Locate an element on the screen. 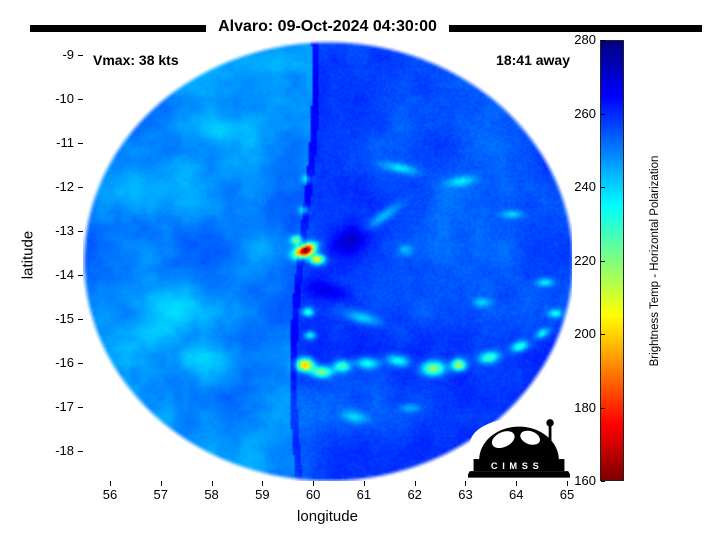 The image size is (720, 540). colorbar-tick-label: 260 is located at coordinates (585, 113).